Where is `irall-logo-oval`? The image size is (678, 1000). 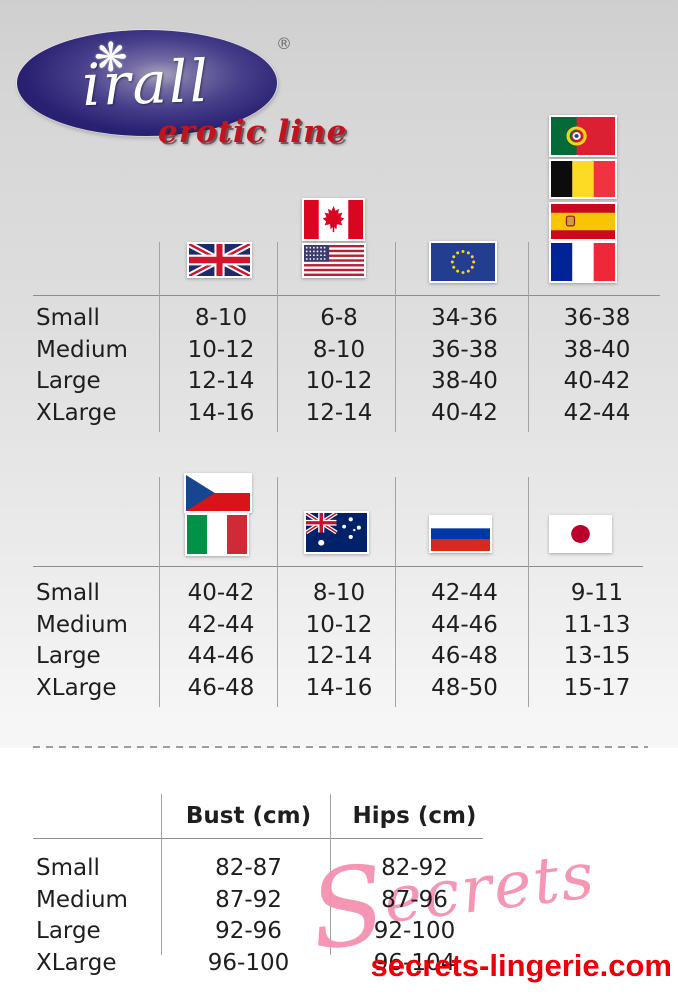 irall-logo-oval is located at coordinates (147, 83).